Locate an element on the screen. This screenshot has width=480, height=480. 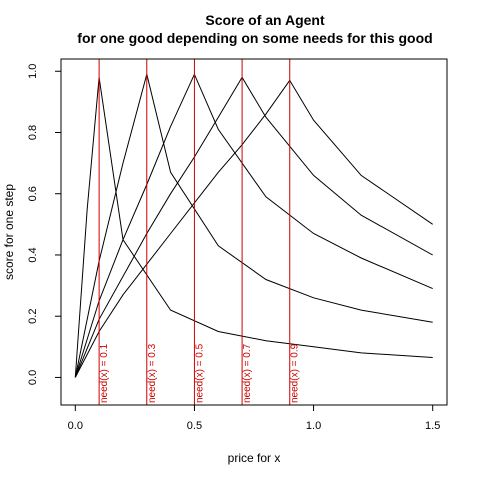
y-tick-label: 1.0 is located at coordinates (33, 71).